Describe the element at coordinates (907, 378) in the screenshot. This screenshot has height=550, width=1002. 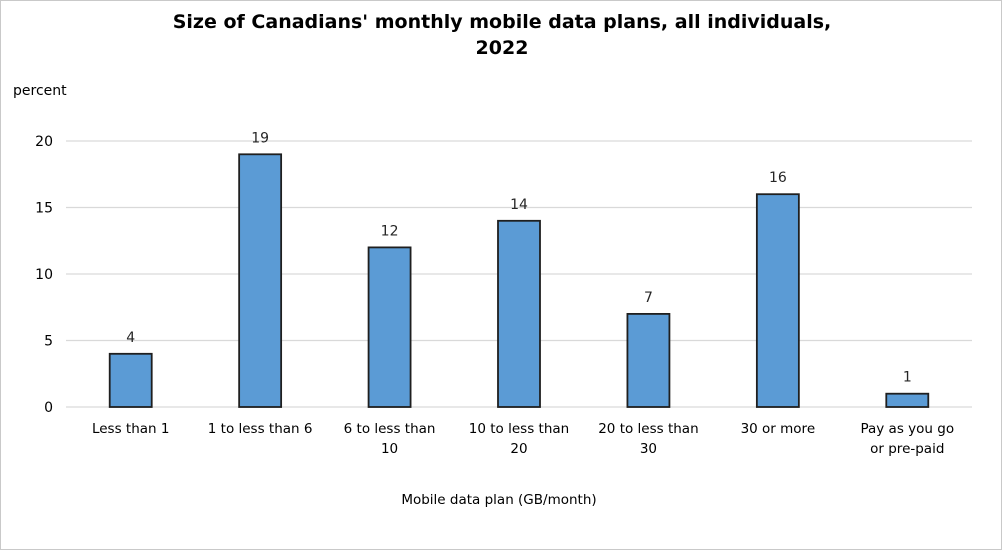
I see `bar-value-label: 1` at that location.